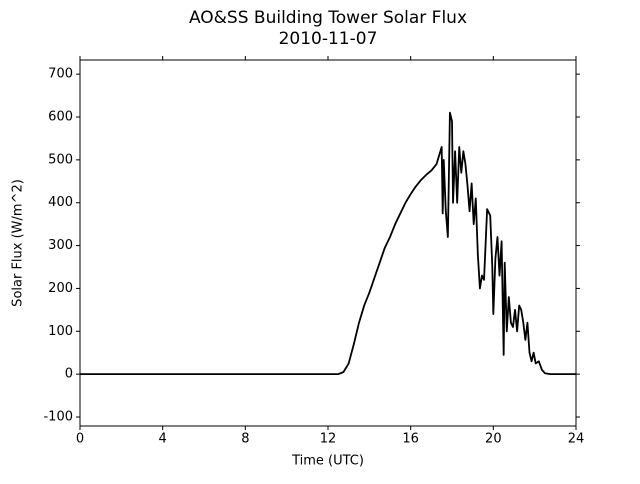 Image resolution: width=640 pixels, height=484 pixels. I want to click on y-tick-label: 400, so click(60, 202).